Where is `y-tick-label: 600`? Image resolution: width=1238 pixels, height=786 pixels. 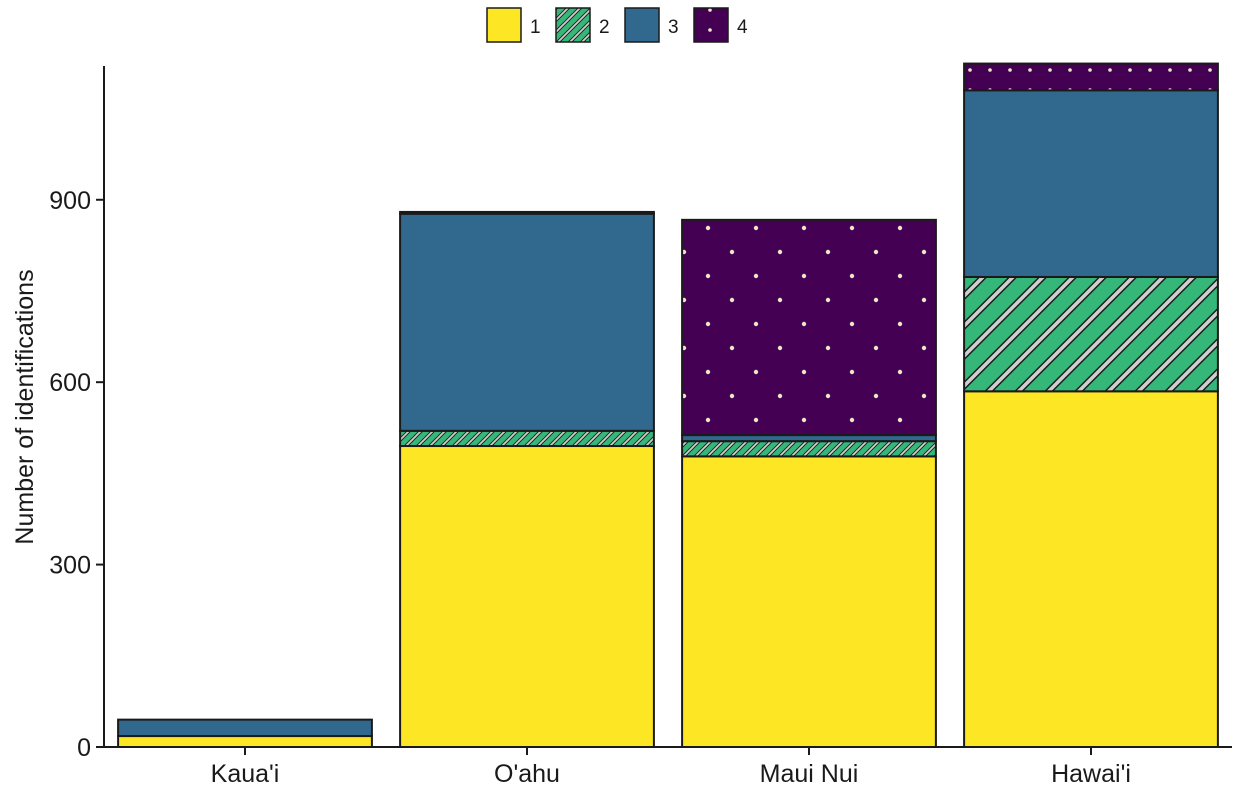
y-tick-label: 600 is located at coordinates (70, 383).